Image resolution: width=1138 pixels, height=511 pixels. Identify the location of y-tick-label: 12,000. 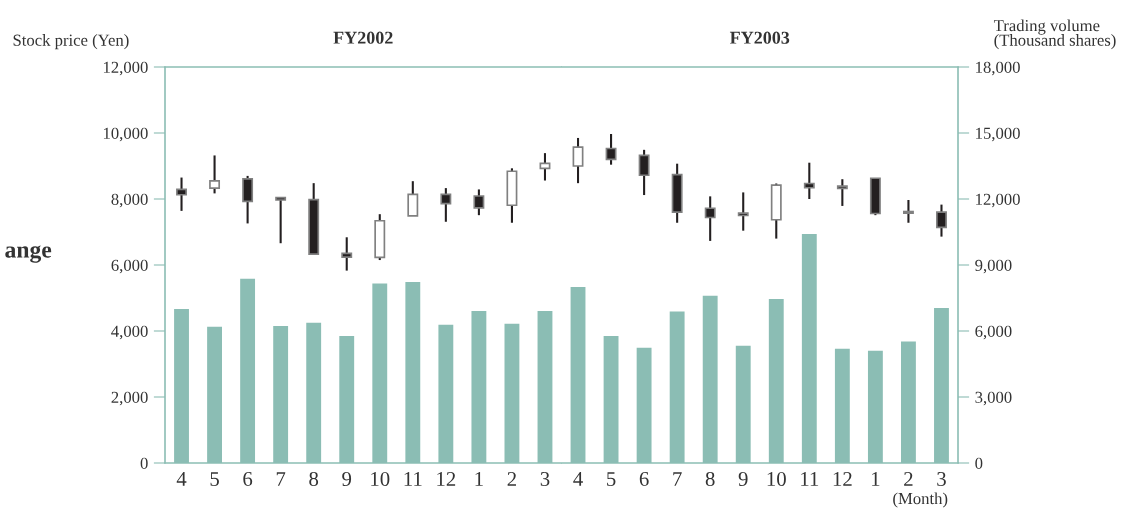
(125, 68).